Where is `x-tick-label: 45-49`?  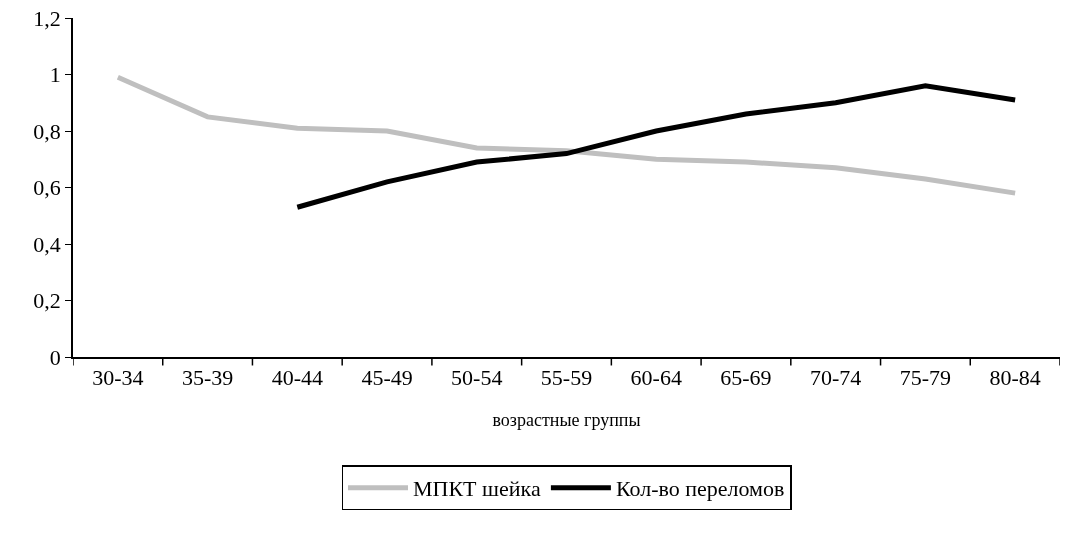 x-tick-label: 45-49 is located at coordinates (387, 378).